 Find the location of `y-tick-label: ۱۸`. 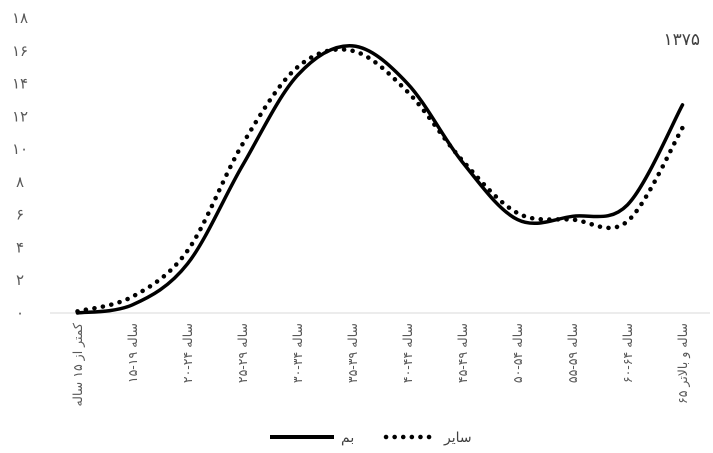

y-tick-label: ۱۸ is located at coordinates (20, 18).